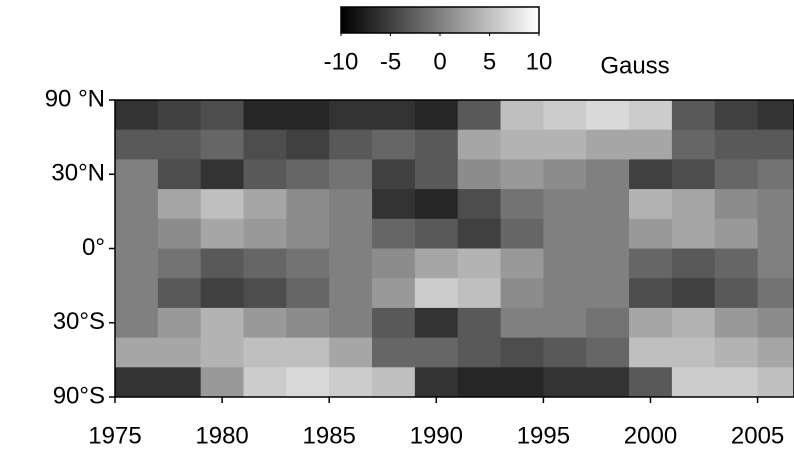 The width and height of the screenshot is (794, 452). What do you see at coordinates (221, 435) in the screenshot?
I see `x-tick-label: 1980` at bounding box center [221, 435].